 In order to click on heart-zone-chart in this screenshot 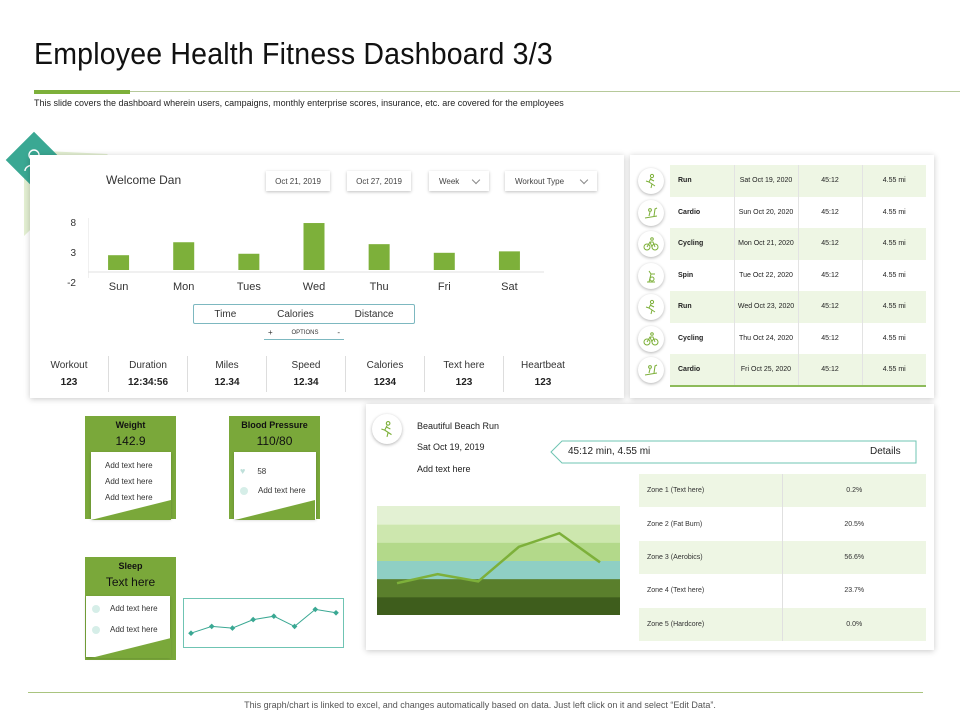, I will do `click(498, 560)`.